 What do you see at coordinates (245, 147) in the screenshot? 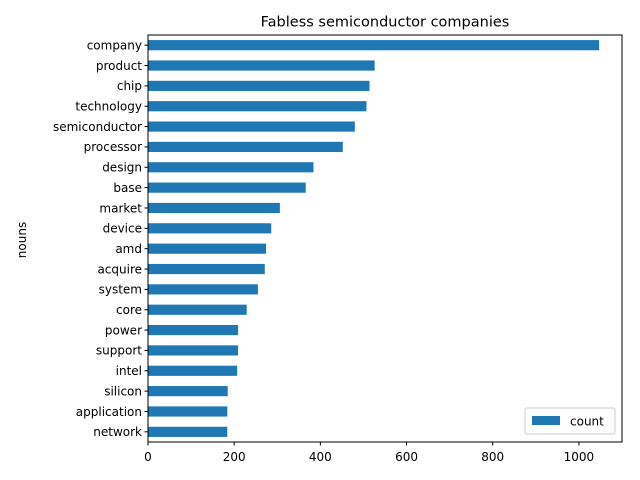
I see `bar-processor` at bounding box center [245, 147].